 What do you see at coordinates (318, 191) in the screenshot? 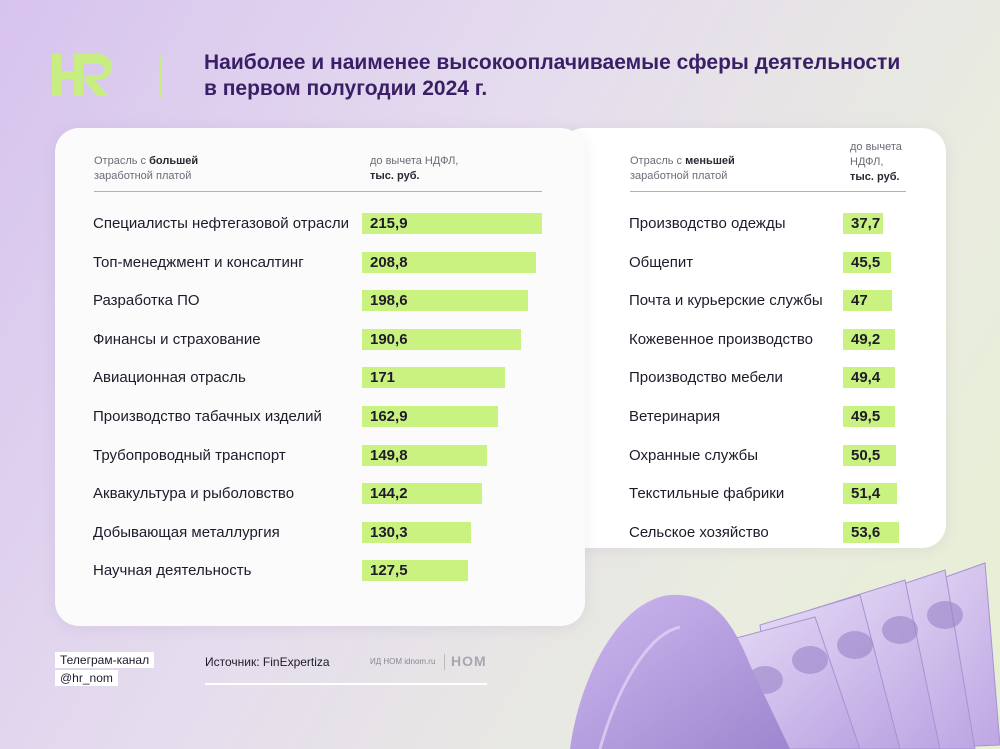
I see `left-header-line` at bounding box center [318, 191].